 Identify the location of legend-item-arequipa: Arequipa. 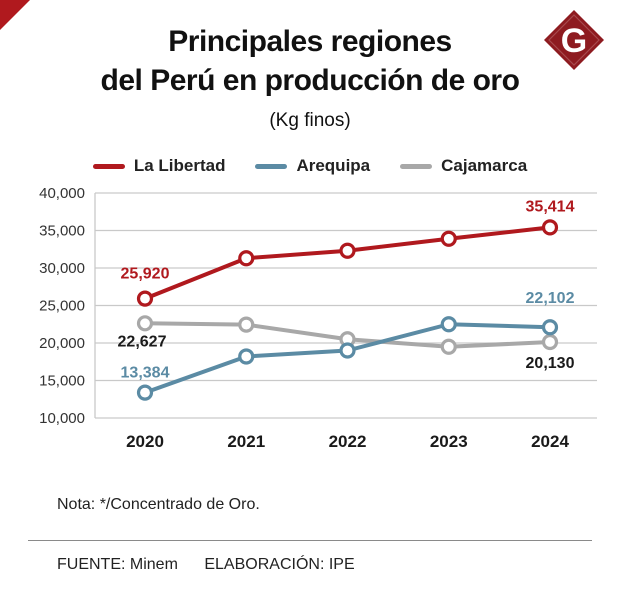
(312, 166).